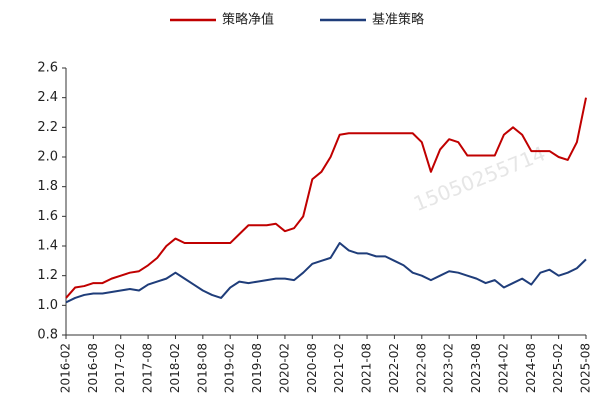 Image resolution: width=600 pixels, height=417 pixels. What do you see at coordinates (175, 368) in the screenshot?
I see `x-tick-label: 2018-02` at bounding box center [175, 368].